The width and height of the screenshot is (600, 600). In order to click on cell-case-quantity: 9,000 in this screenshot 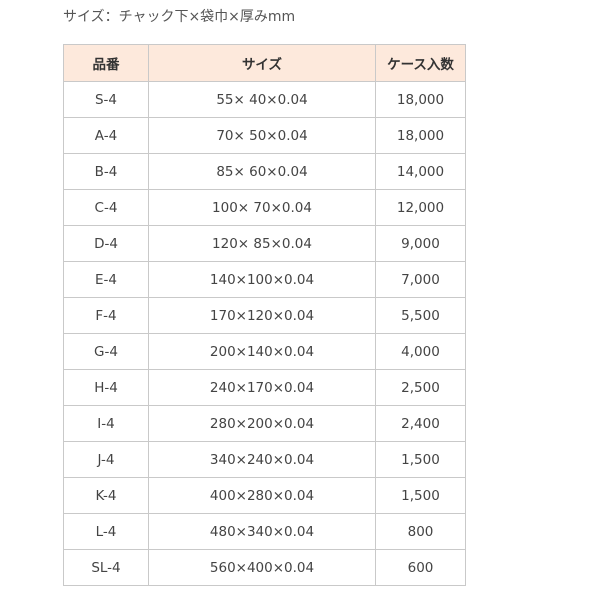, I will do `click(420, 243)`.